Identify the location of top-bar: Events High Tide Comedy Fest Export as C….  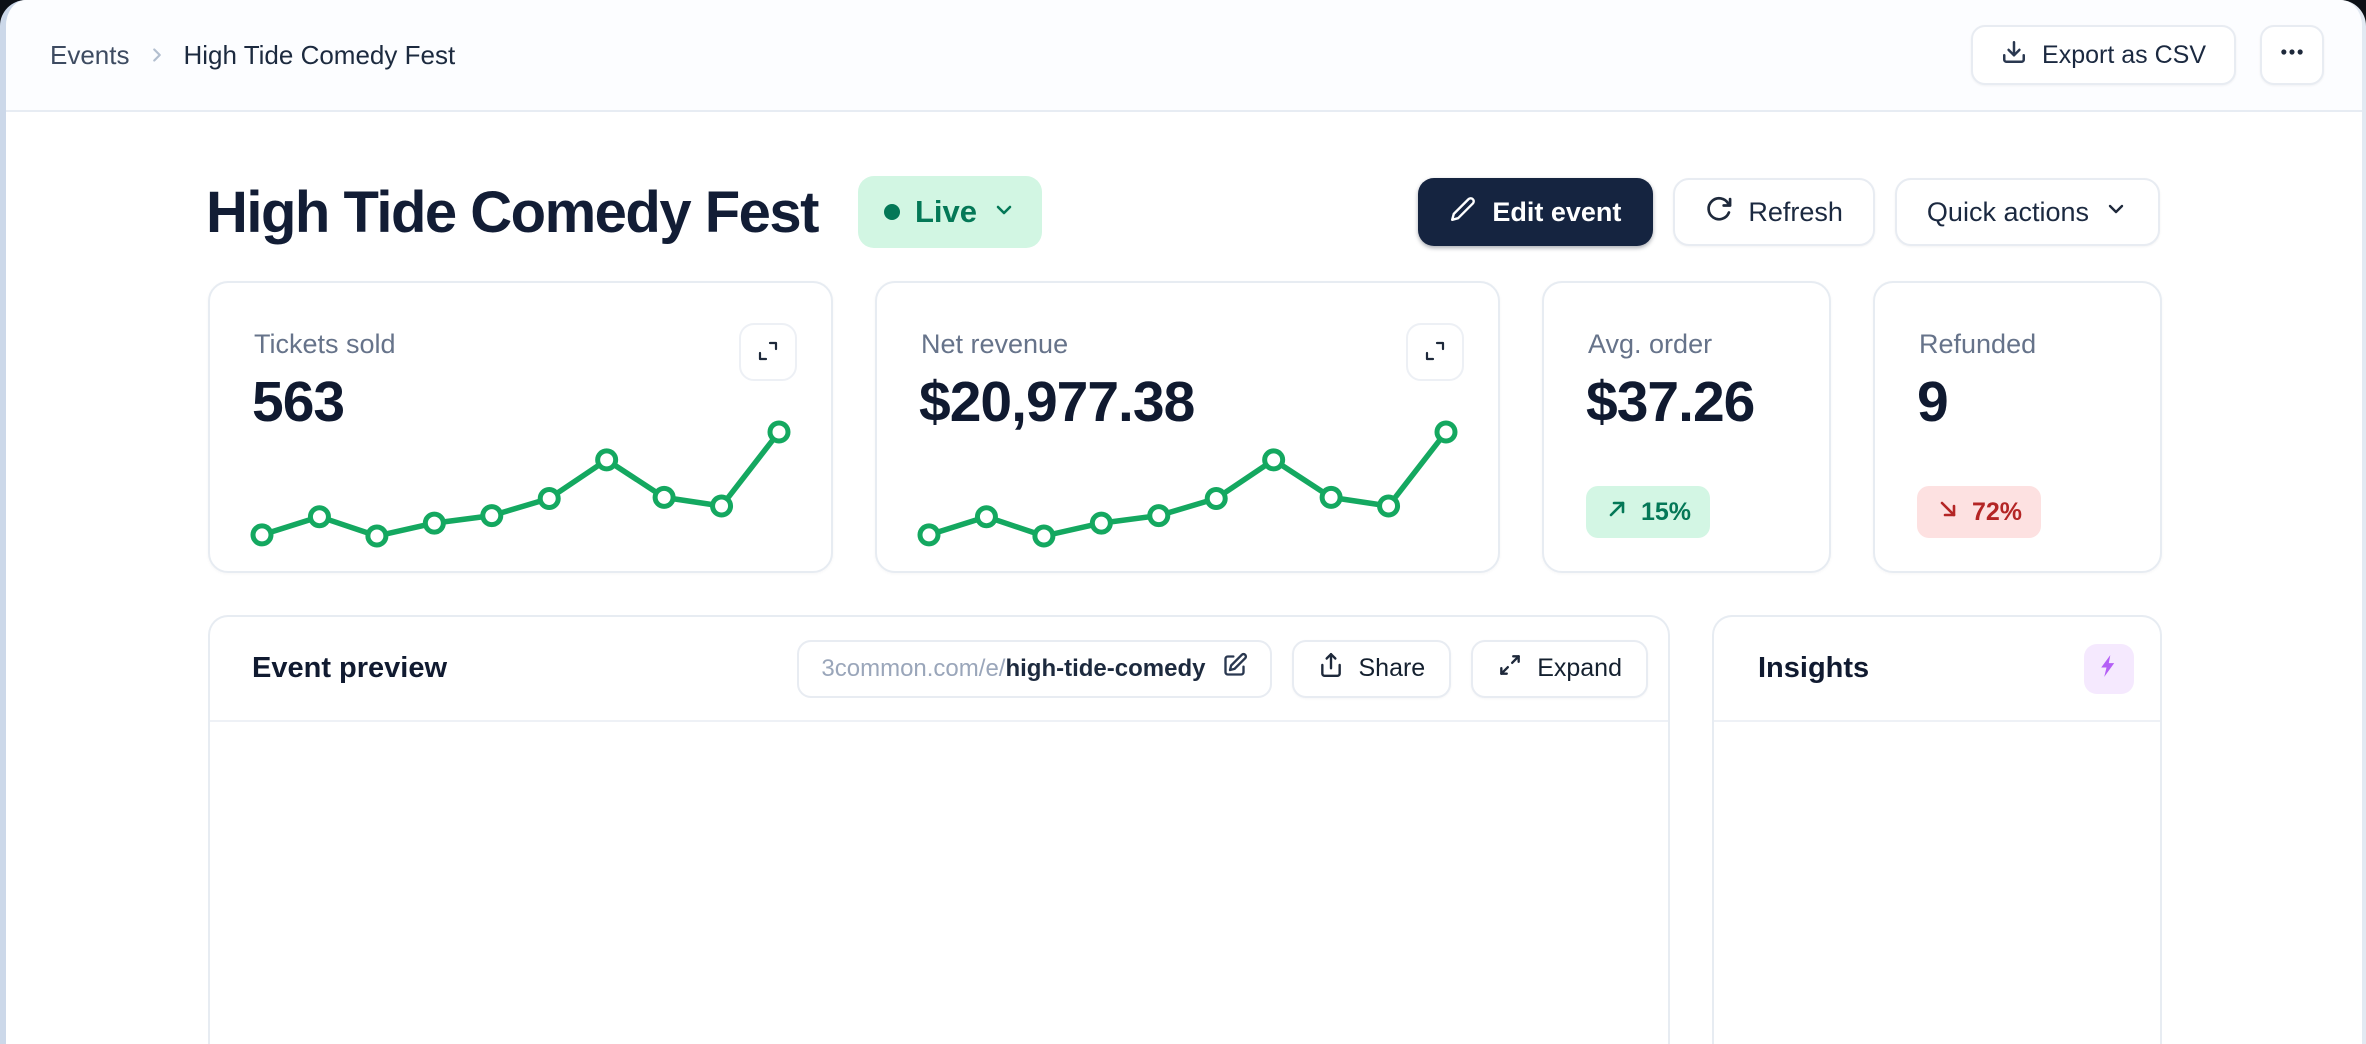
(1184, 56).